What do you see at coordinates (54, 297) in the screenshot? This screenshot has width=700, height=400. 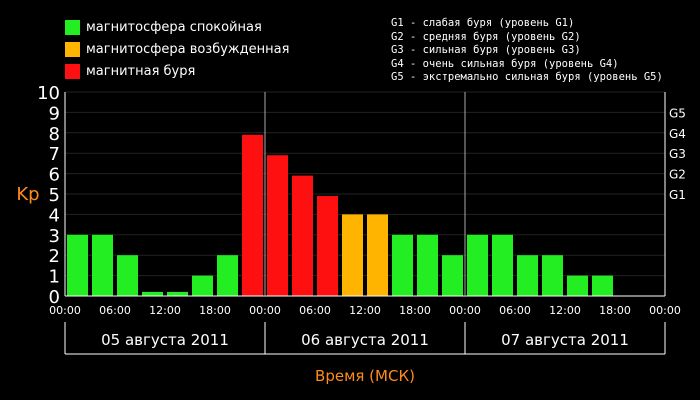 I see `y-tick-label: 0` at bounding box center [54, 297].